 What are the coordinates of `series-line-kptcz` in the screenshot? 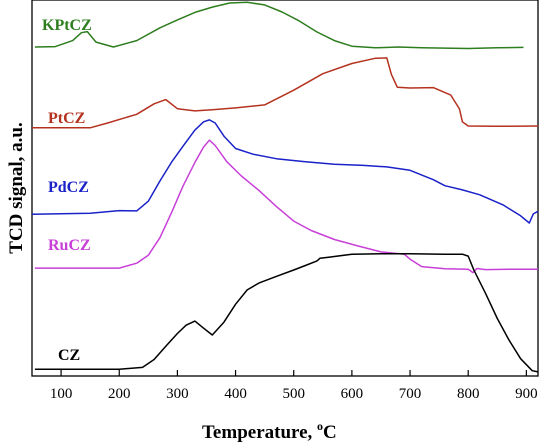 It's located at (279, 25).